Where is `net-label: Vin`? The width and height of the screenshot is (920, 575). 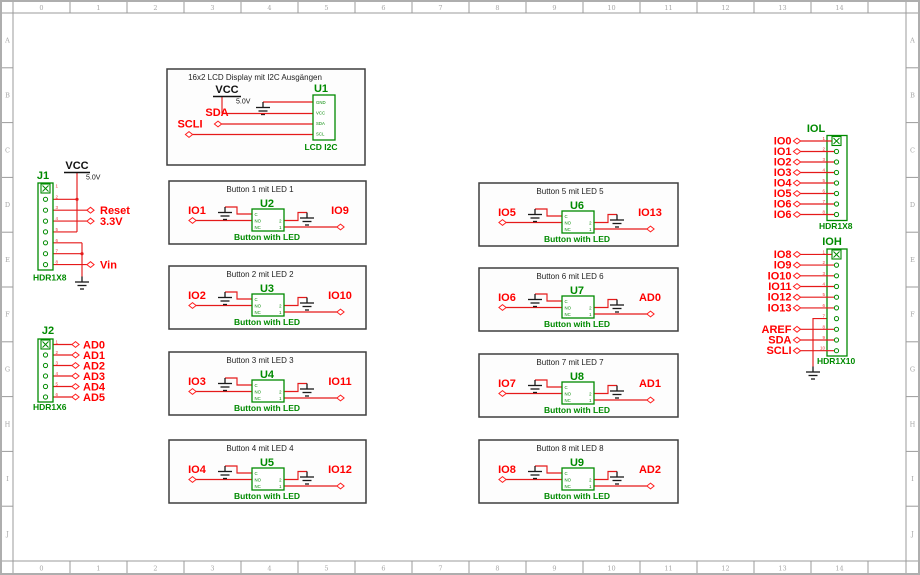
net-label: Vin is located at coordinates (108, 266).